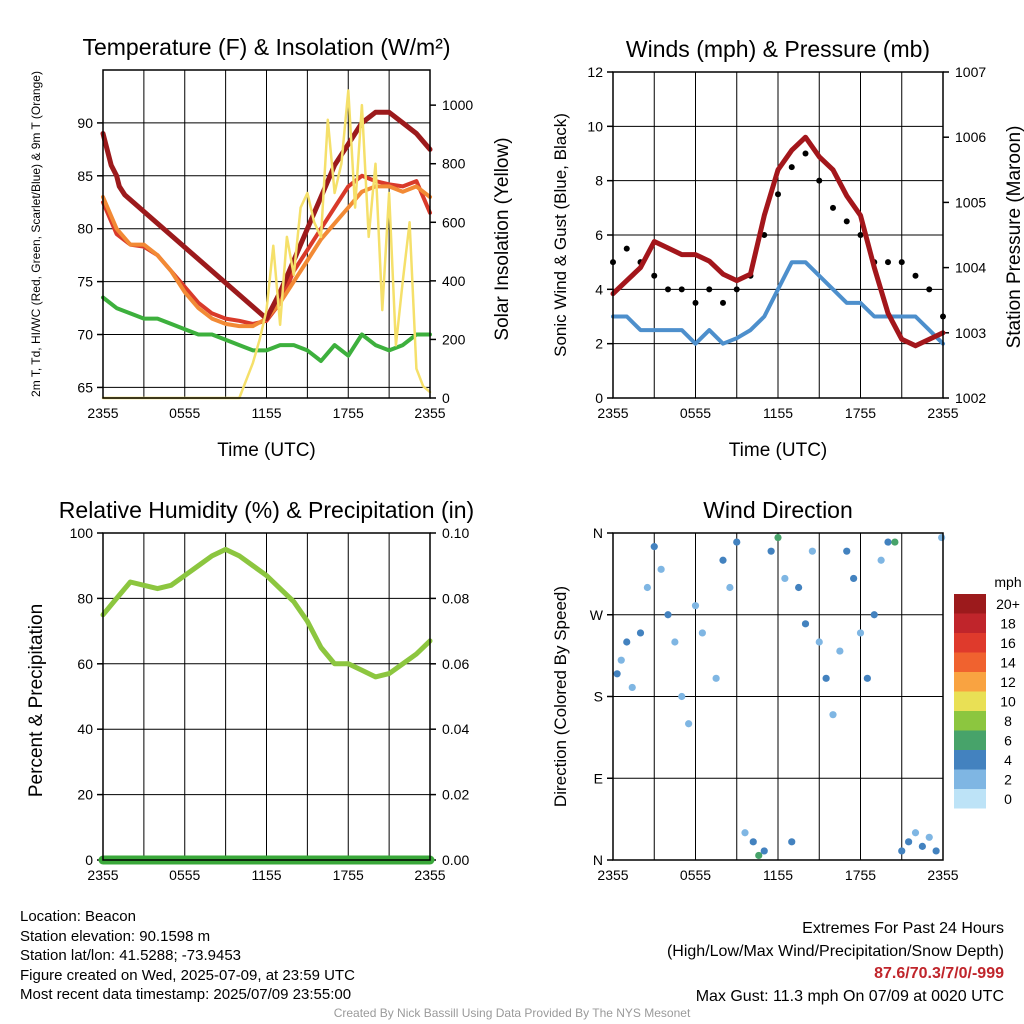  What do you see at coordinates (599, 235) in the screenshot?
I see `y-tick-label: 6` at bounding box center [599, 235].